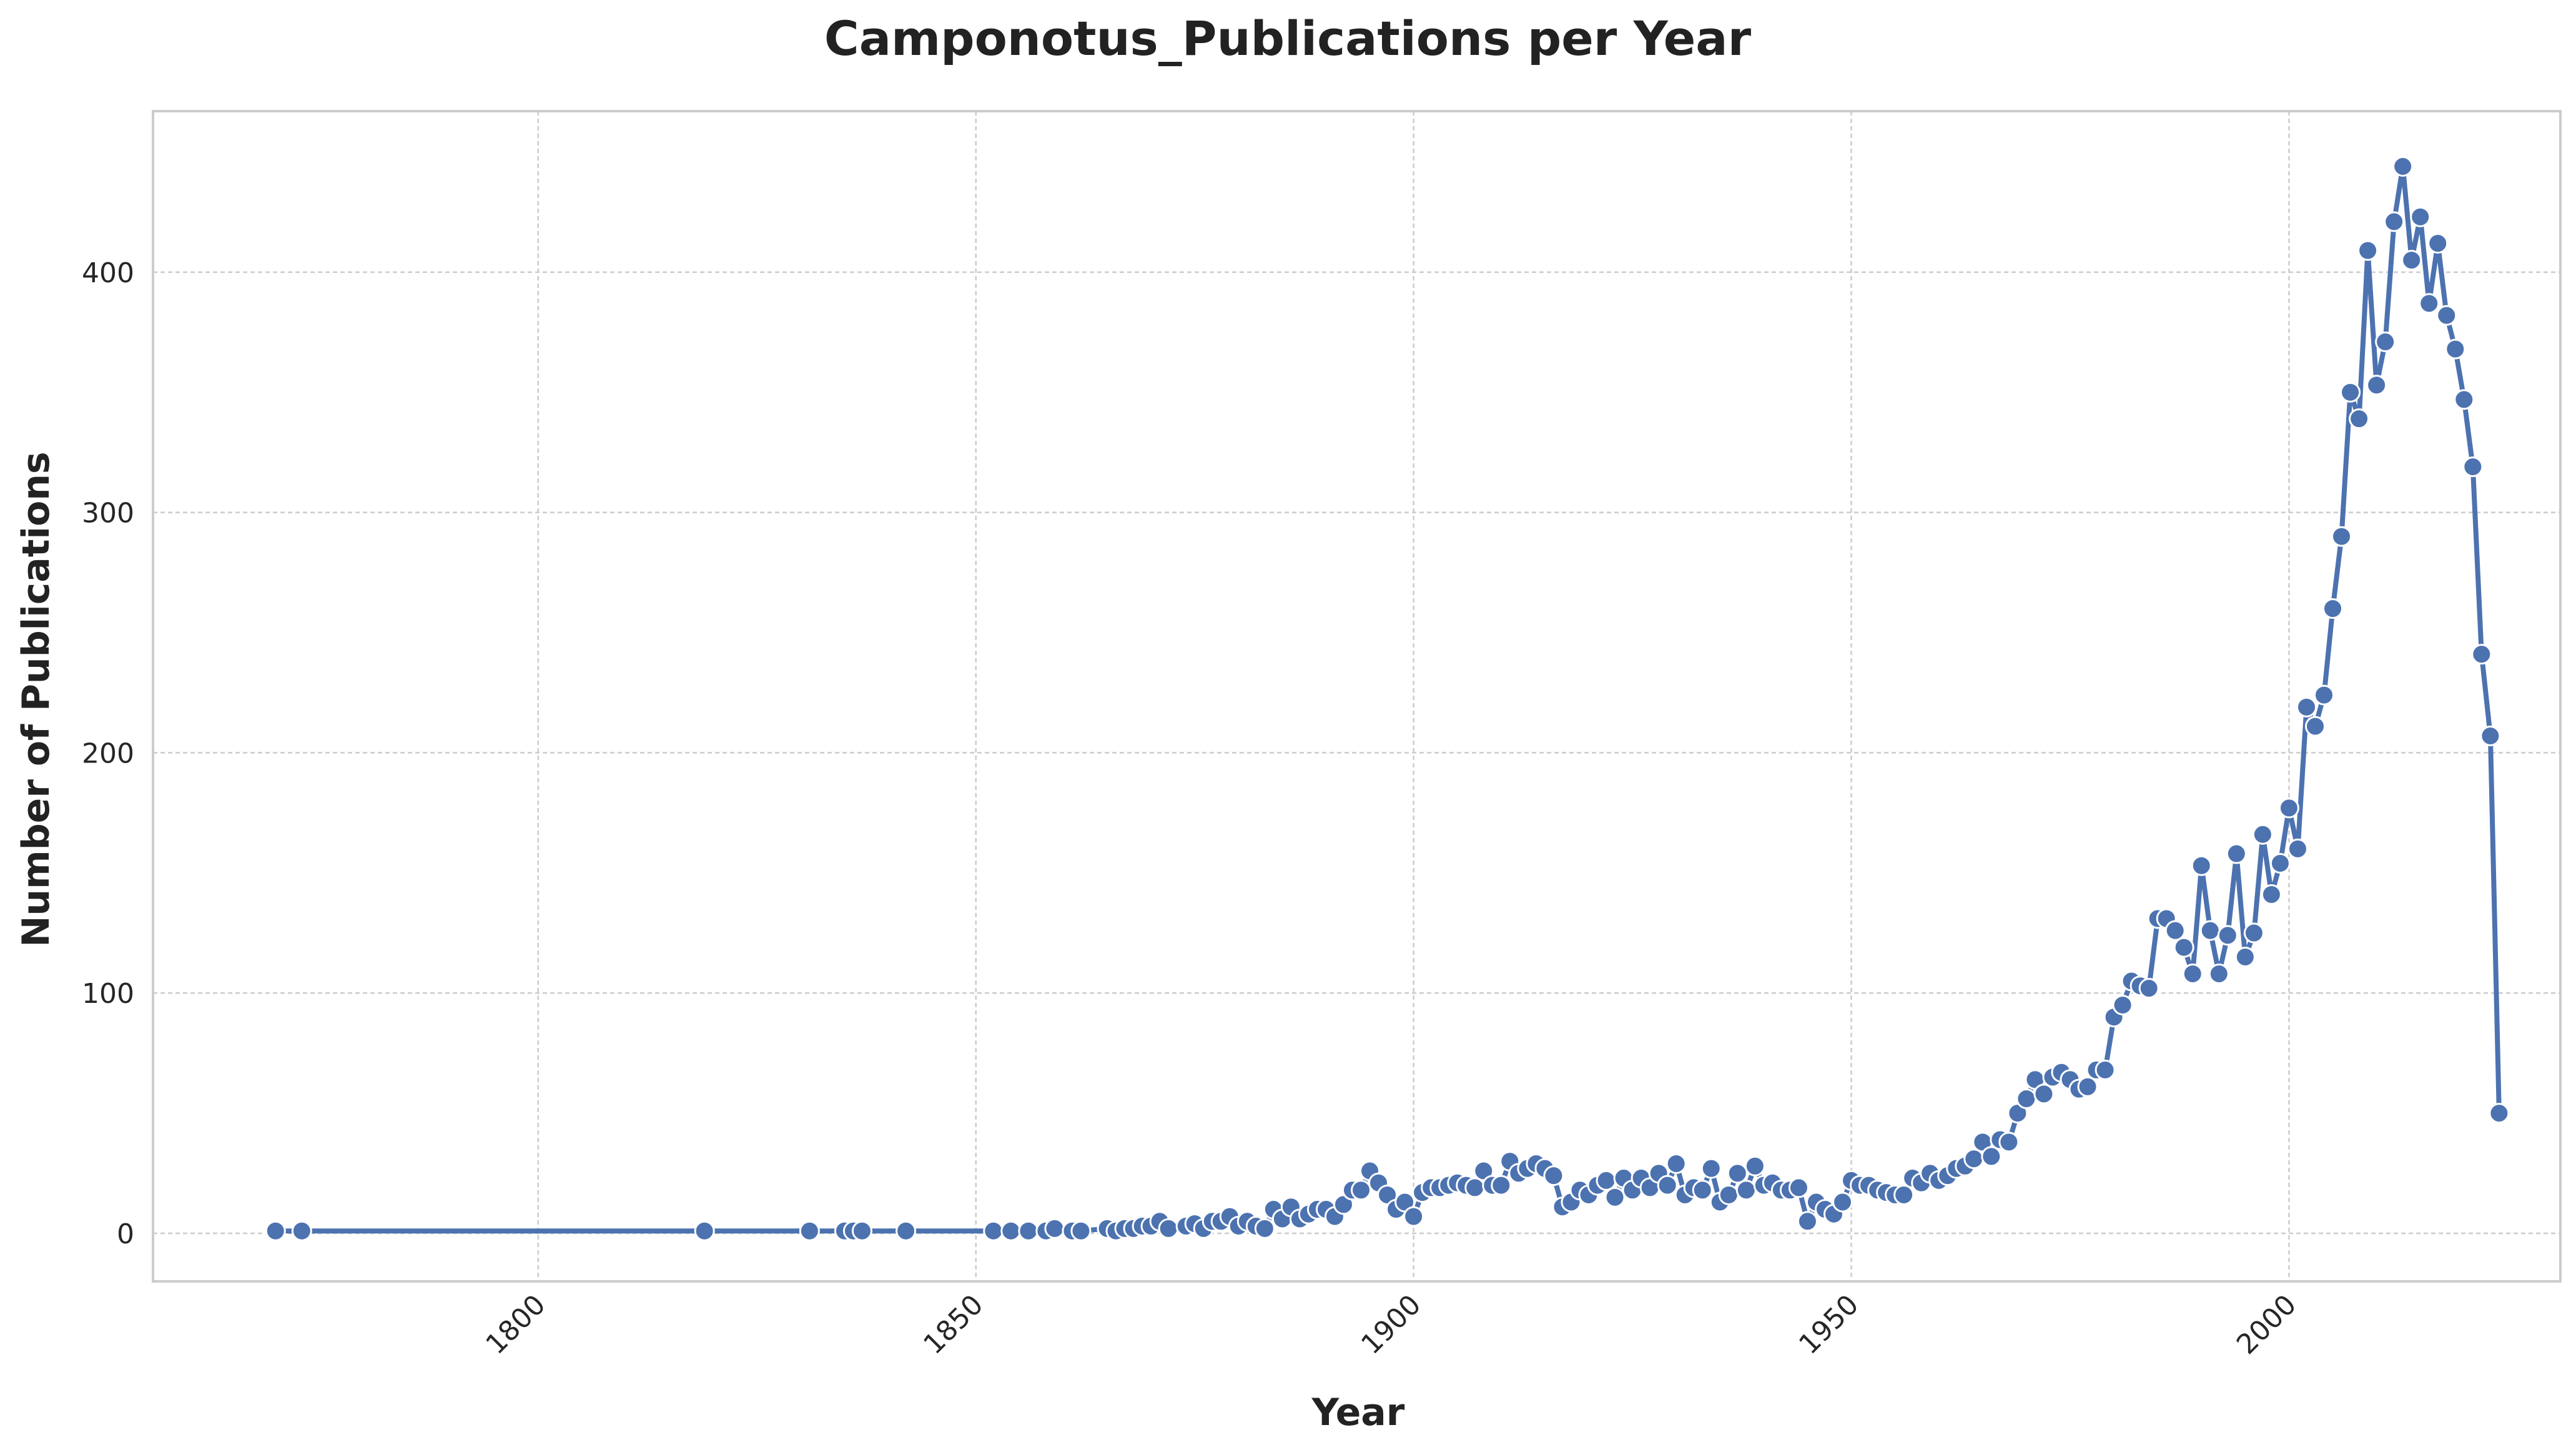 The height and width of the screenshot is (1455, 2576). What do you see at coordinates (108, 514) in the screenshot?
I see `y-tick-label: 300` at bounding box center [108, 514].